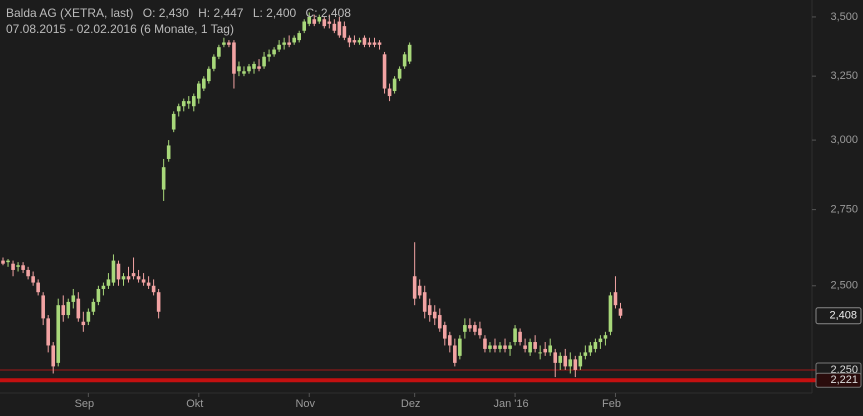 The image size is (863, 416). I want to click on y-tick-label: 2,750, so click(844, 210).